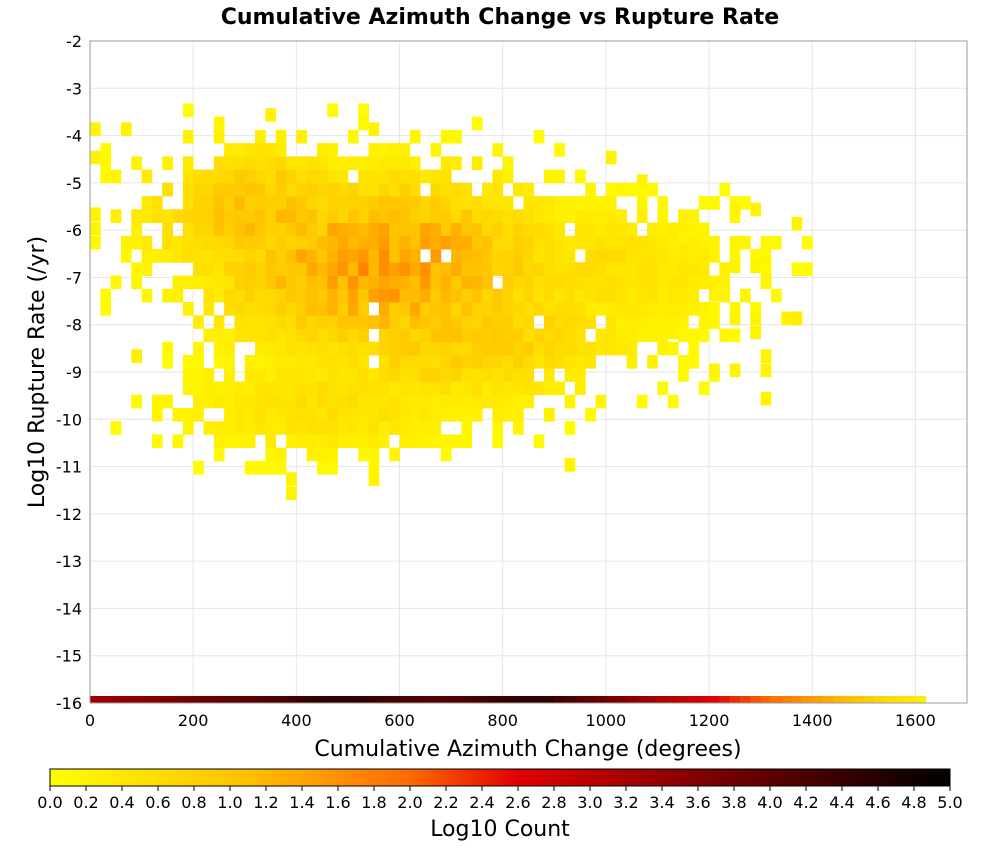 The width and height of the screenshot is (1000, 850). I want to click on colorbar-tick-label: 4.4, so click(841, 802).